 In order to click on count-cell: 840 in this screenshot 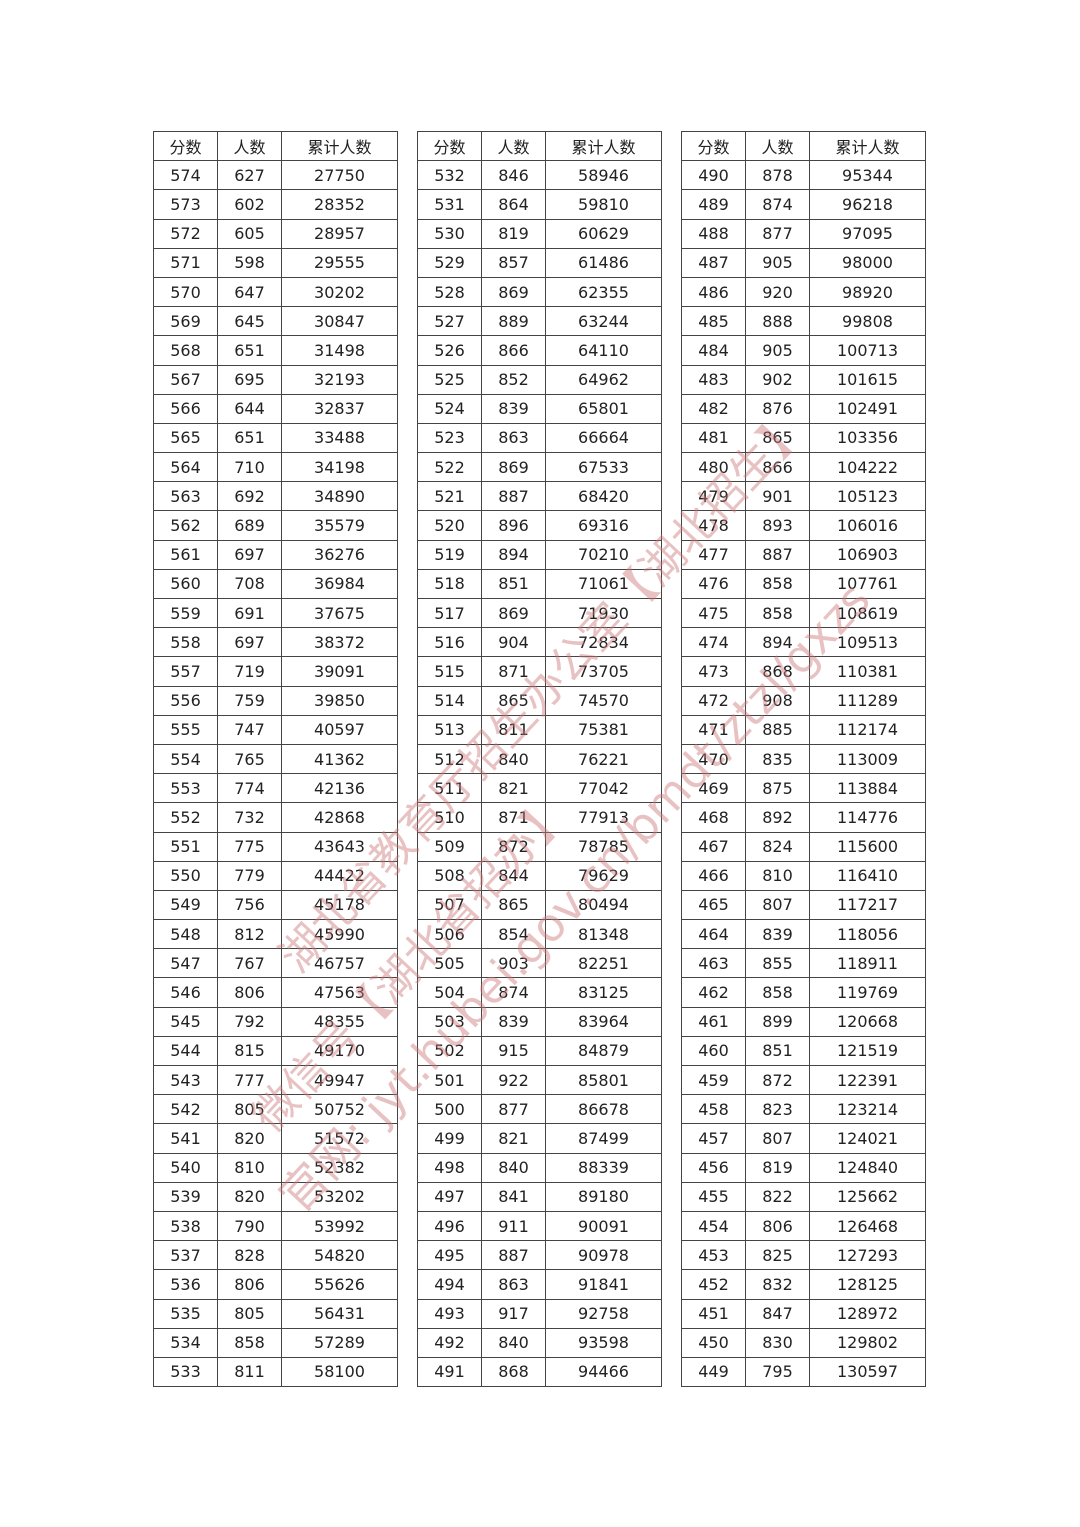, I will do `click(513, 1342)`.